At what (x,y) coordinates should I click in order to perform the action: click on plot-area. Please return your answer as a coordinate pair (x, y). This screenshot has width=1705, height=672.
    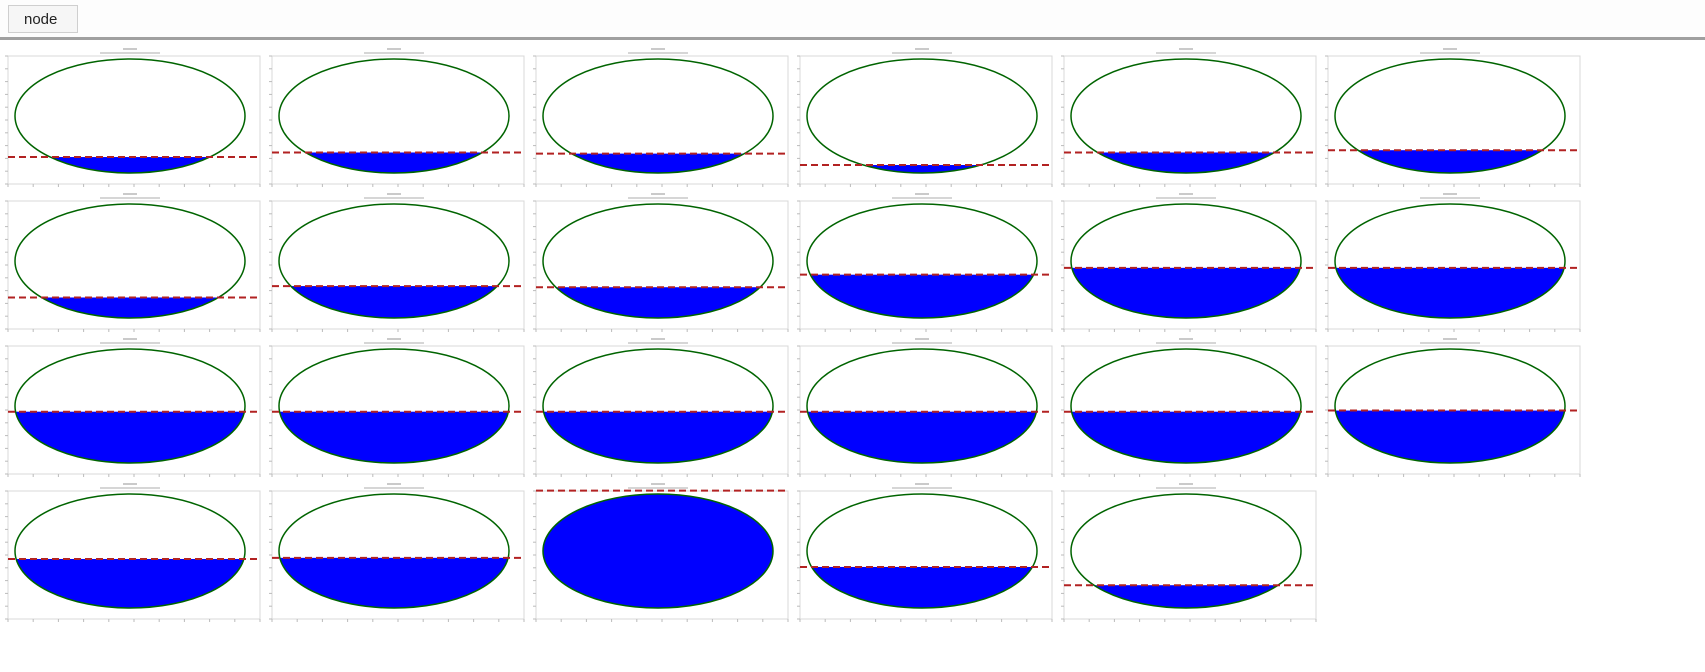
    Looking at the image, I should click on (926, 120).